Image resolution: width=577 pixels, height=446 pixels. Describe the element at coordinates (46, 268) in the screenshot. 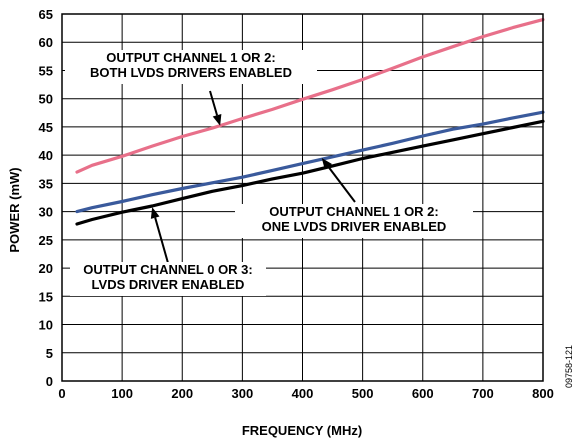

I see `y-tick-label-4: 20` at that location.